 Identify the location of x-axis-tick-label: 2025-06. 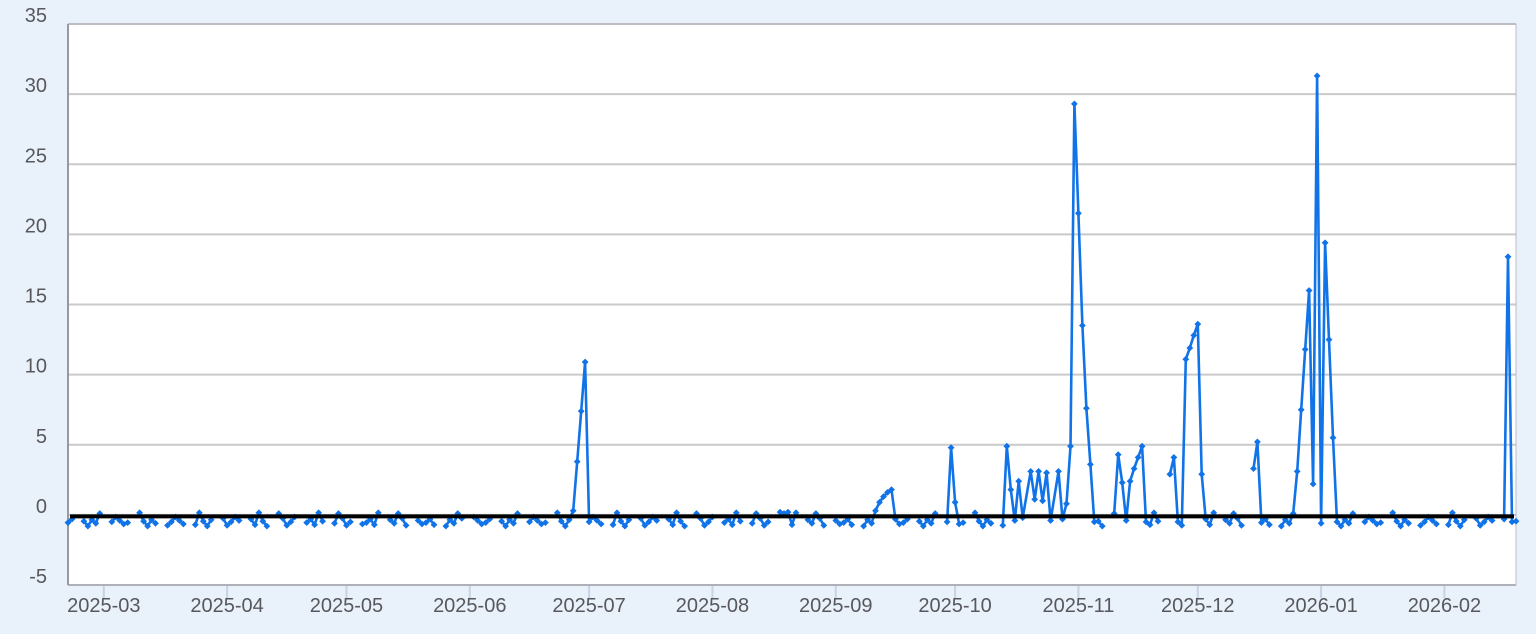
(469, 606).